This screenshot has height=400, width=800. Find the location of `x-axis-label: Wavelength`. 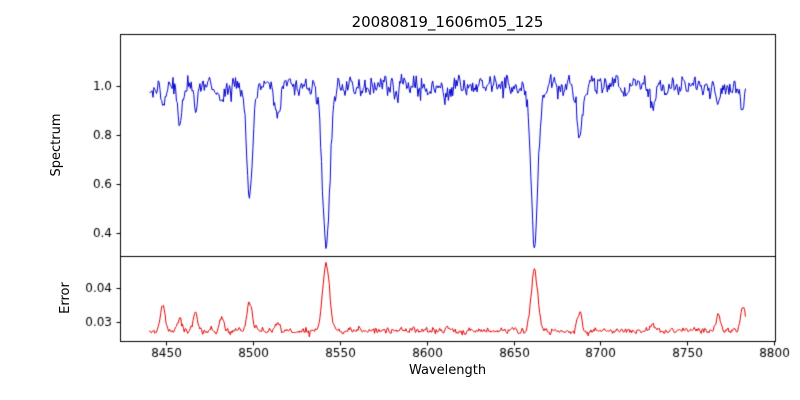

x-axis-label: Wavelength is located at coordinates (447, 370).